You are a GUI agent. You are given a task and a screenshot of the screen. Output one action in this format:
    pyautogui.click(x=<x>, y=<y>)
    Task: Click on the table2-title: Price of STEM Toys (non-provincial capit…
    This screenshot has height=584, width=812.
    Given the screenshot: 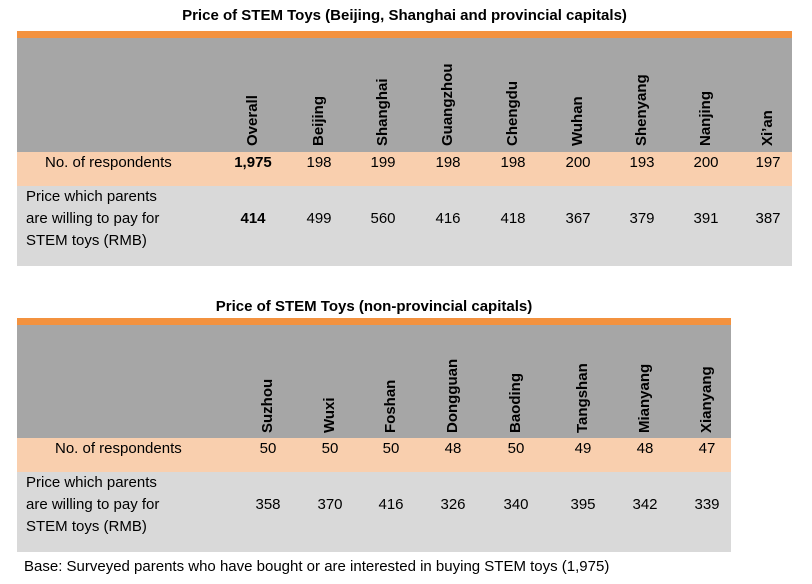 What is the action you would take?
    pyautogui.click(x=374, y=306)
    